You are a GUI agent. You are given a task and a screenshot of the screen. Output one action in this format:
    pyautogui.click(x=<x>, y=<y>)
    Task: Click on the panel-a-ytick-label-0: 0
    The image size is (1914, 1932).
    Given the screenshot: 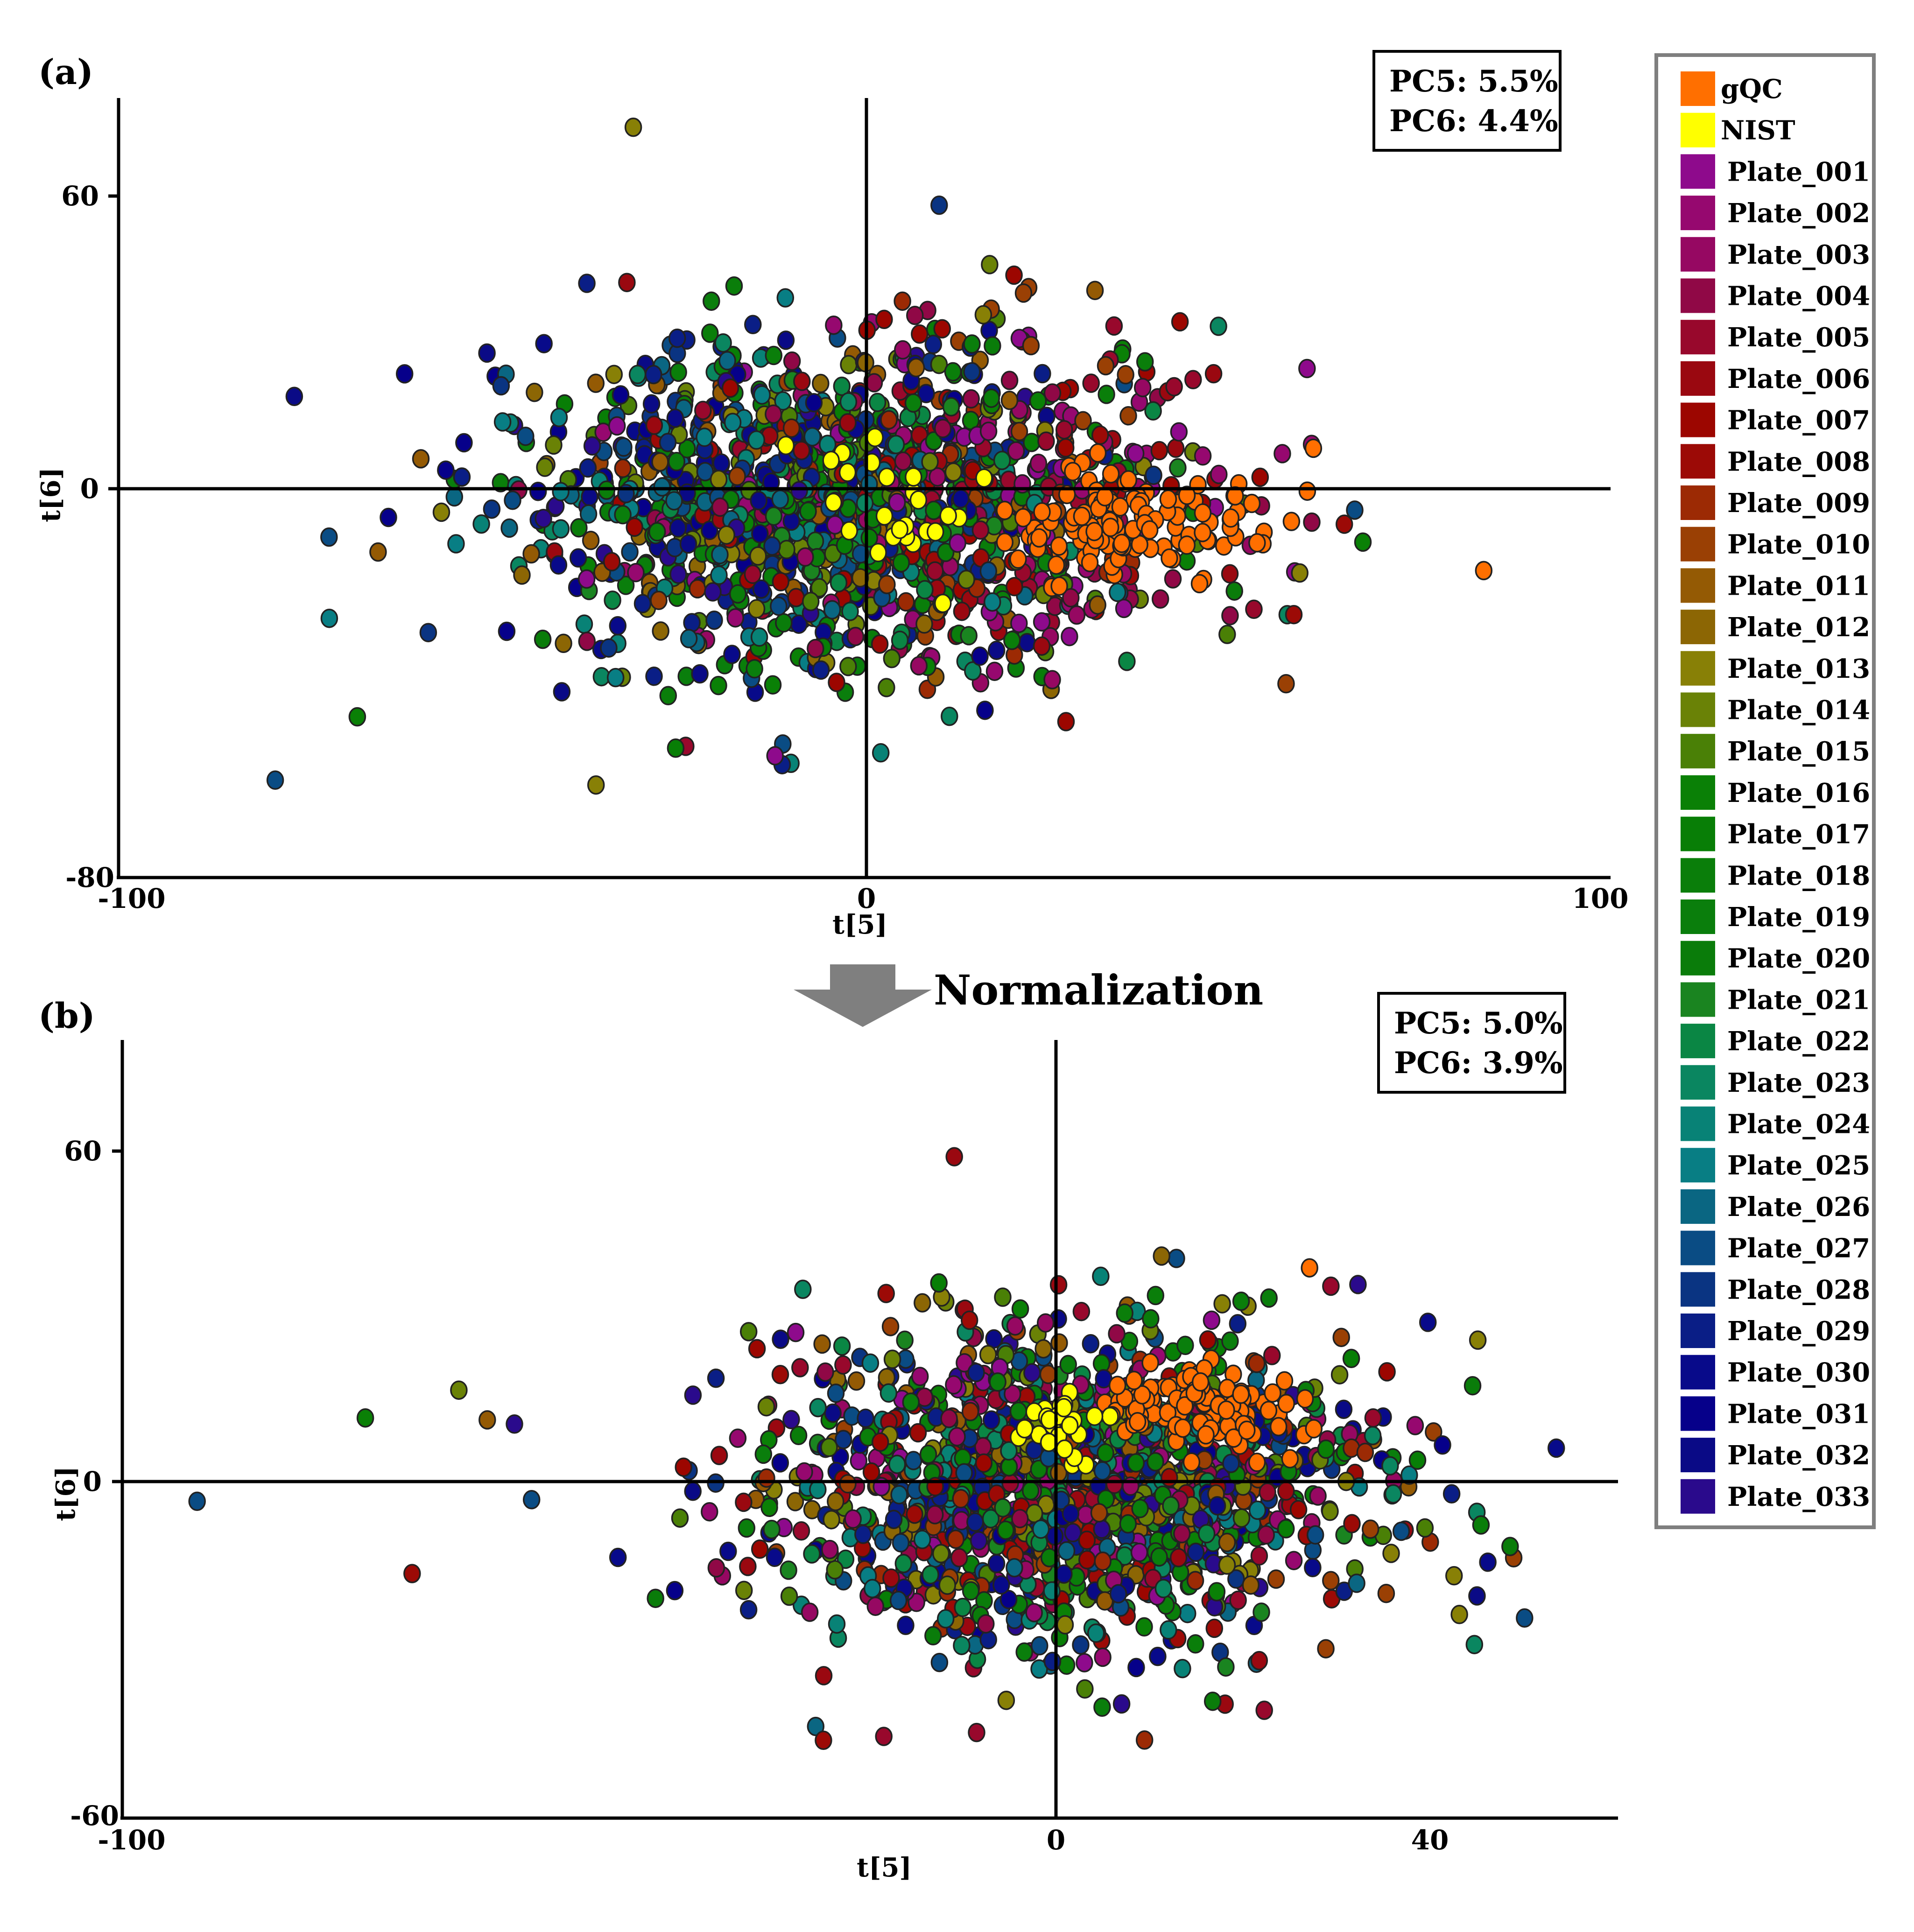 What is the action you would take?
    pyautogui.click(x=90, y=489)
    